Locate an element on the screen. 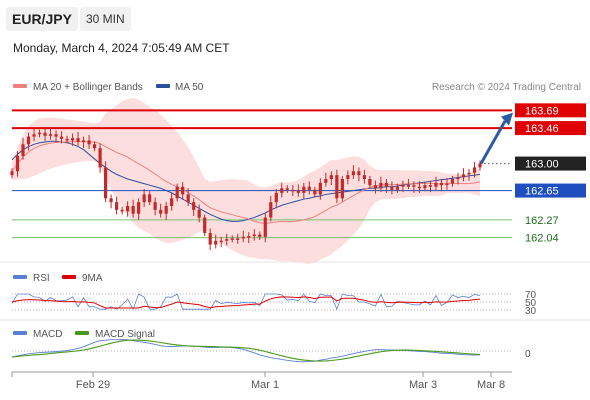 This screenshot has height=400, width=590. level-label-163-46: 163.46 is located at coordinates (542, 129).